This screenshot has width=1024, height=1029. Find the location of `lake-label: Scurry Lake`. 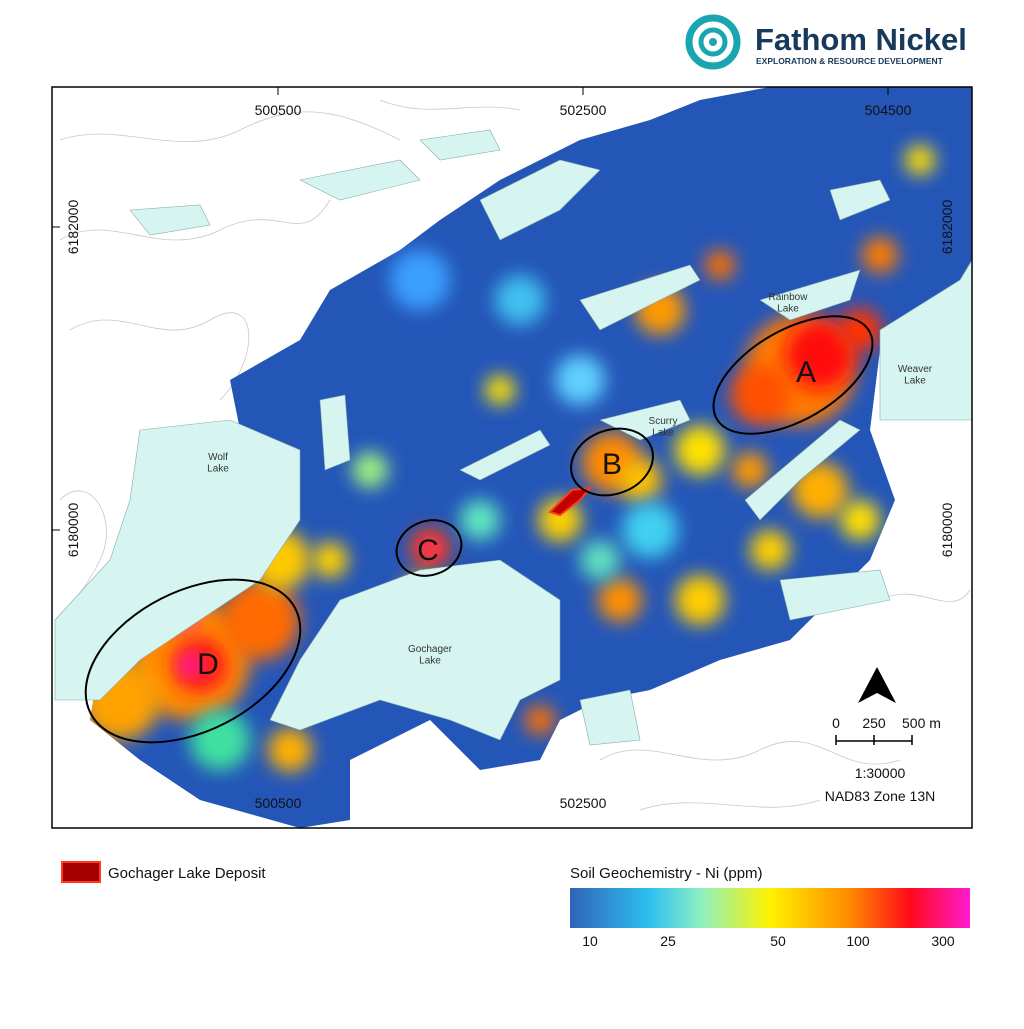

lake-label: Scurry Lake is located at coordinates (663, 427).